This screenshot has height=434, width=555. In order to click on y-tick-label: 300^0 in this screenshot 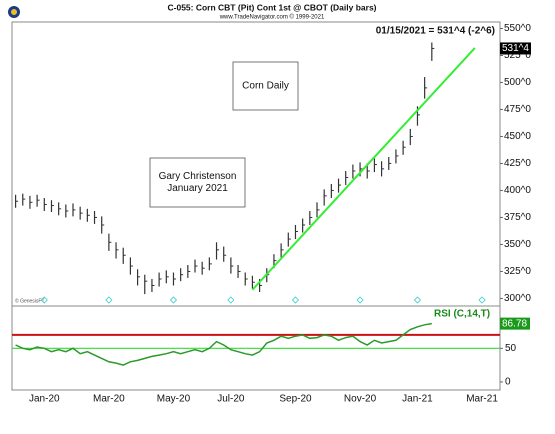, I will do `click(517, 298)`.